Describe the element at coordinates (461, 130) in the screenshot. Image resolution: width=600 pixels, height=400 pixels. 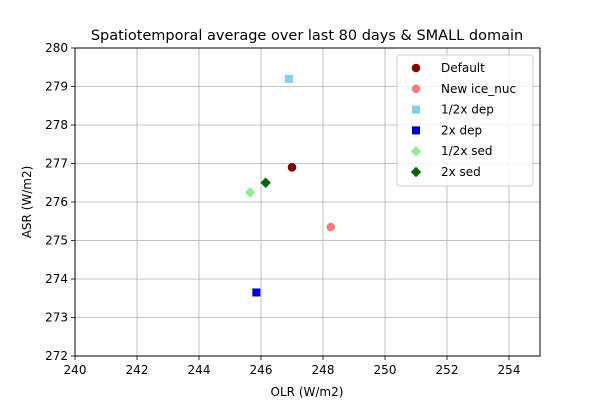
I see `legend-label: 2x dep` at that location.